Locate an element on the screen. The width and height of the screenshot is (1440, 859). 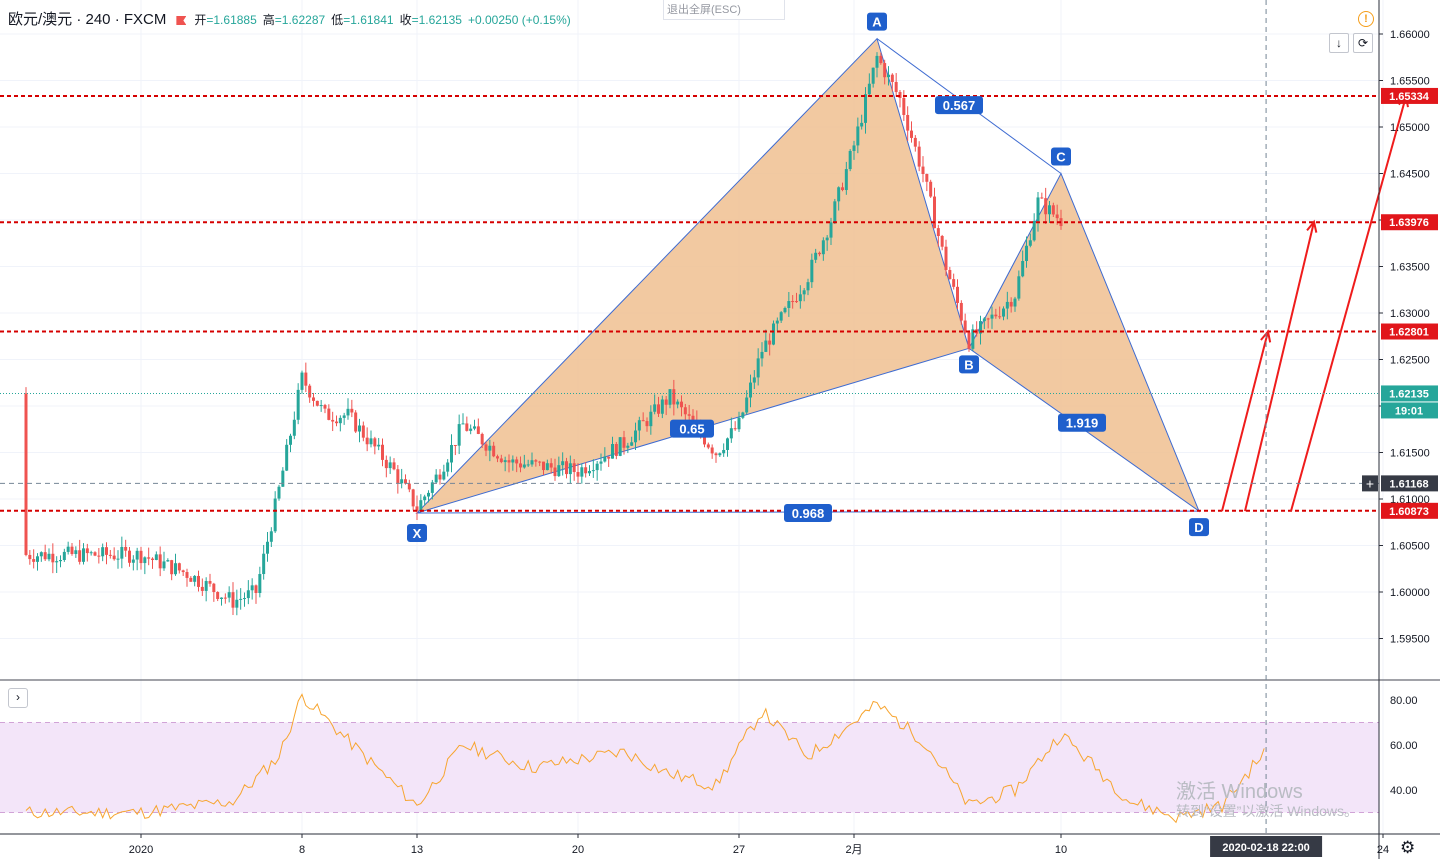
price-tick-label: 1.64500 is located at coordinates (1410, 175).